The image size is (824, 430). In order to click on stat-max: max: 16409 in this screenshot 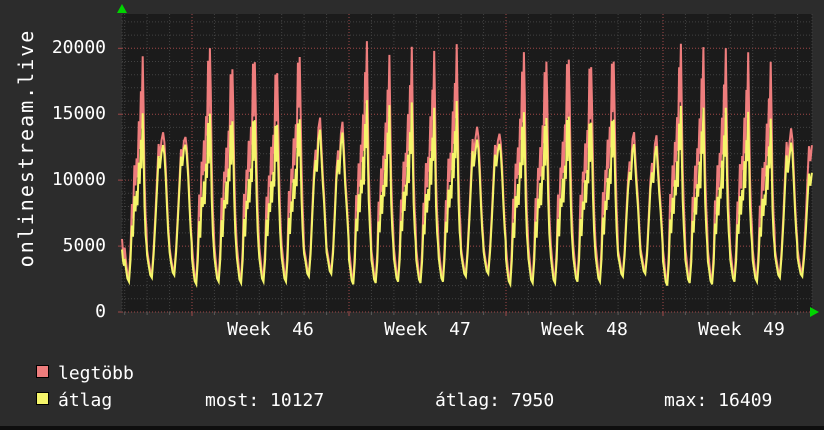, I will do `click(718, 400)`.